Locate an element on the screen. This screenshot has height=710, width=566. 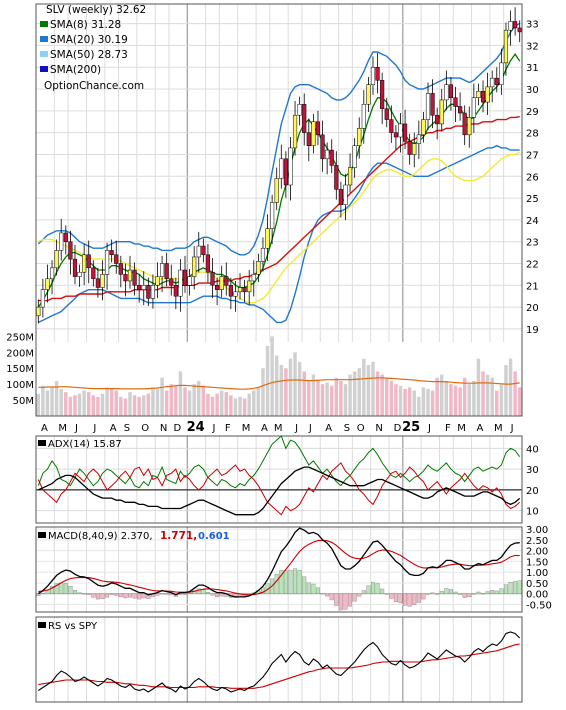
x-axis-month-label: N is located at coordinates (163, 428).